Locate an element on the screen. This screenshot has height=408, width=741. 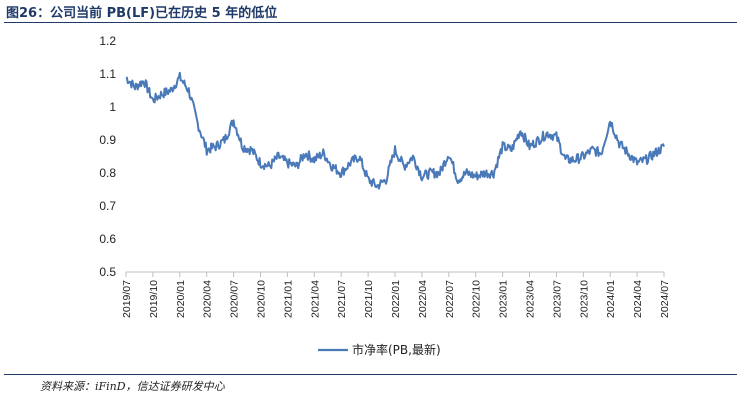
x-tick-label: 2024/01 is located at coordinates (611, 299).